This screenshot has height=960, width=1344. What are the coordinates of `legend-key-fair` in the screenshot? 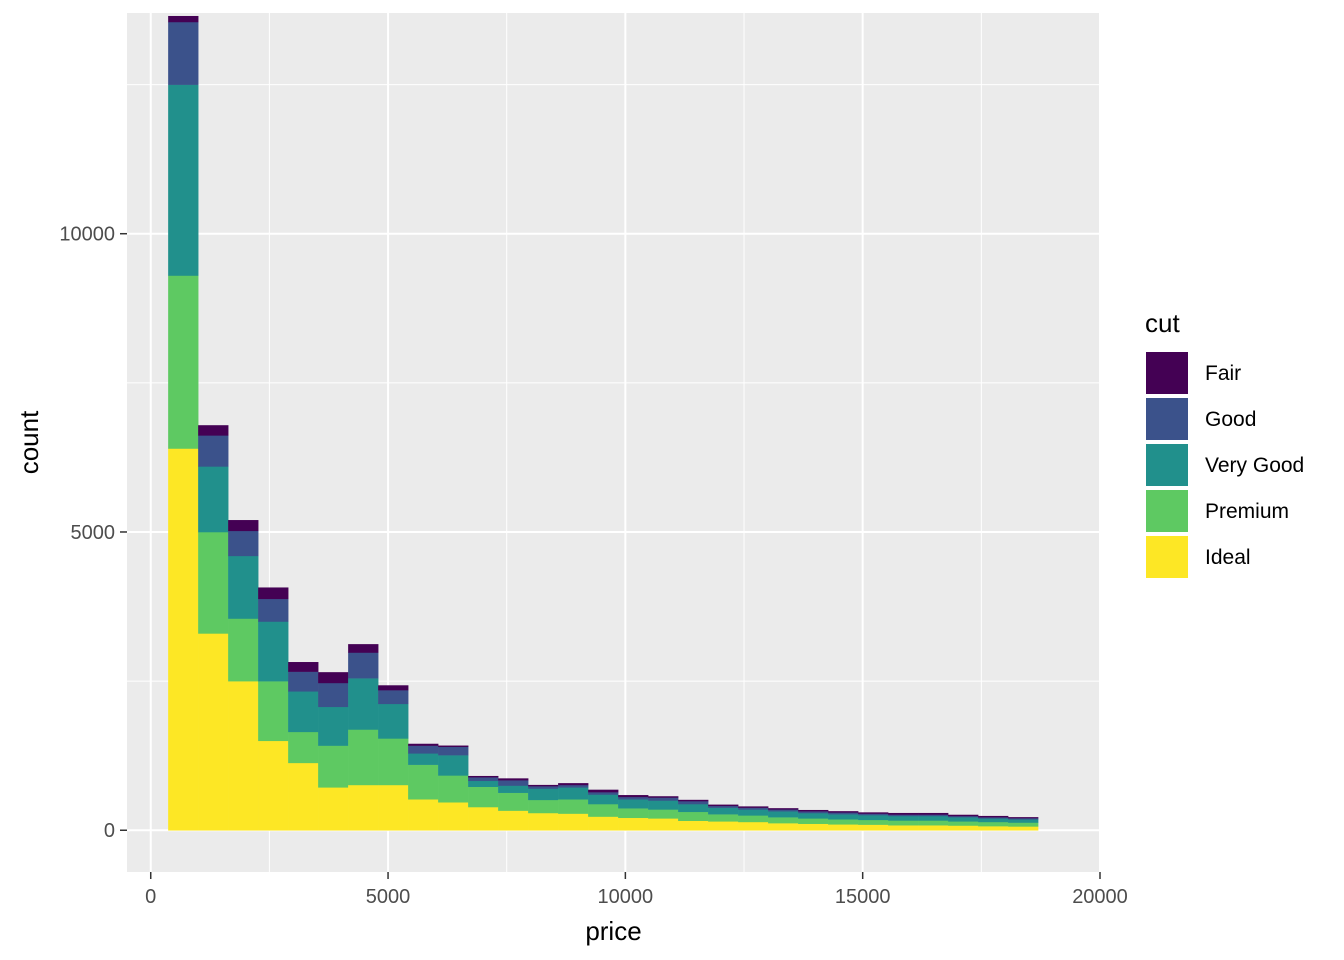 It's located at (1167, 373).